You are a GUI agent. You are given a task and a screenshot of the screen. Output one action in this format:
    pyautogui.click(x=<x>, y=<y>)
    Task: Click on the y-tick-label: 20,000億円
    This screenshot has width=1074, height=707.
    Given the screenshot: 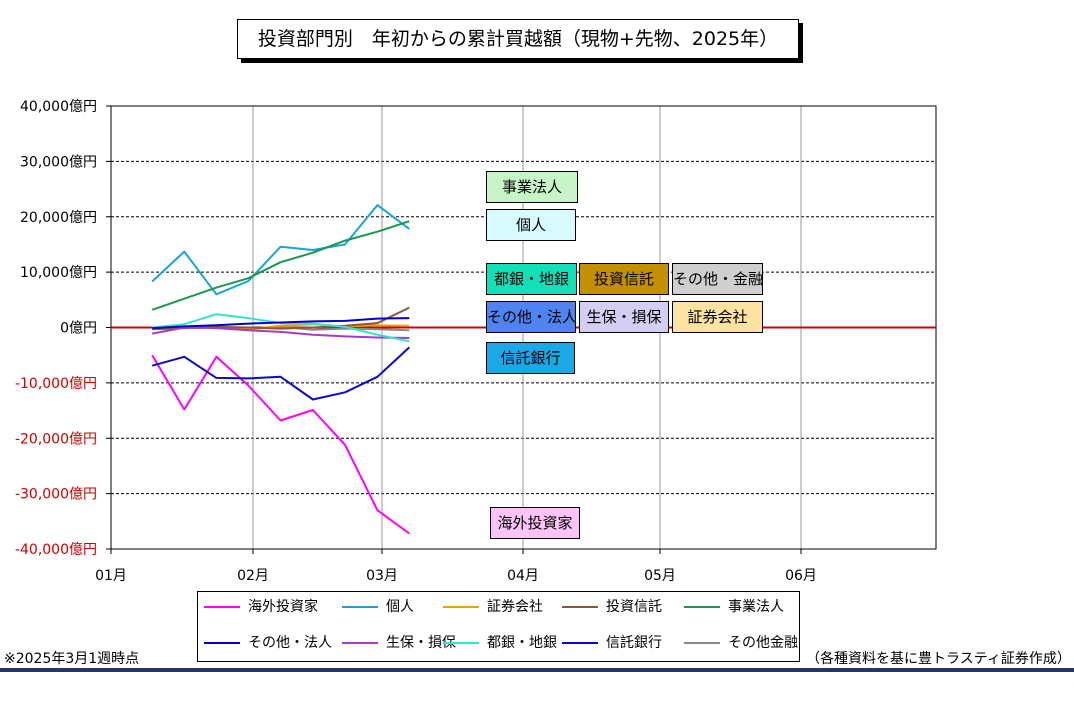 What is the action you would take?
    pyautogui.click(x=58, y=218)
    